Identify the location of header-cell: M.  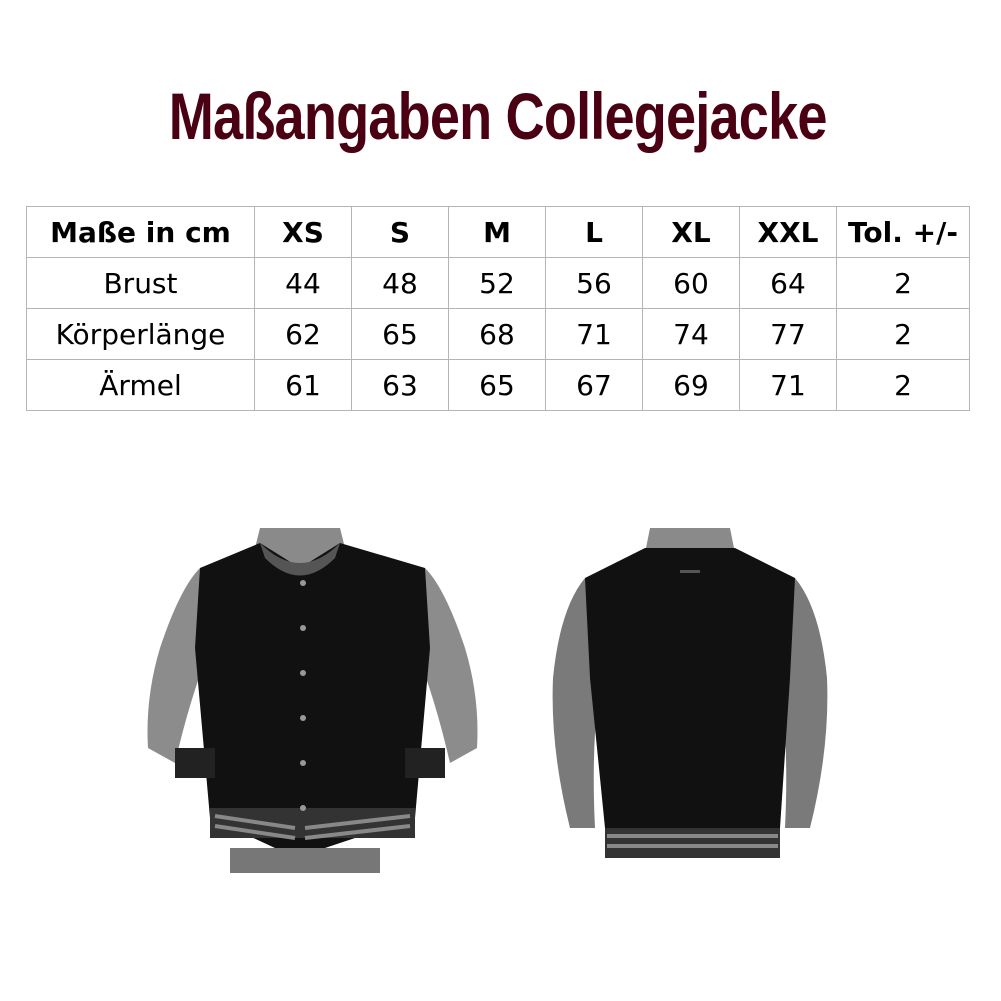
(497, 232).